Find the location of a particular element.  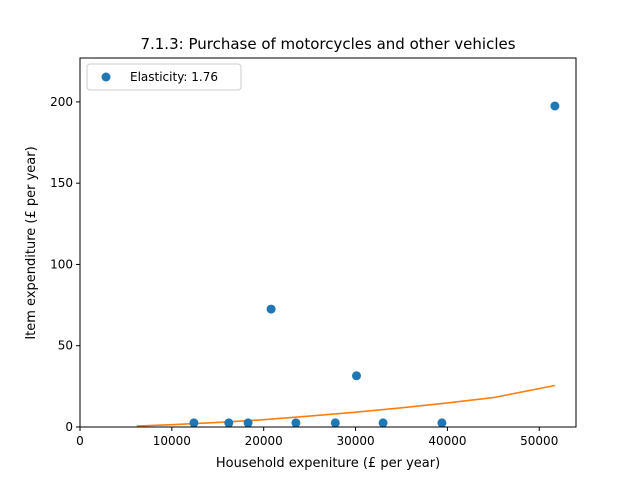

x-axis-label: Household expeniture (£ per year) is located at coordinates (328, 463).